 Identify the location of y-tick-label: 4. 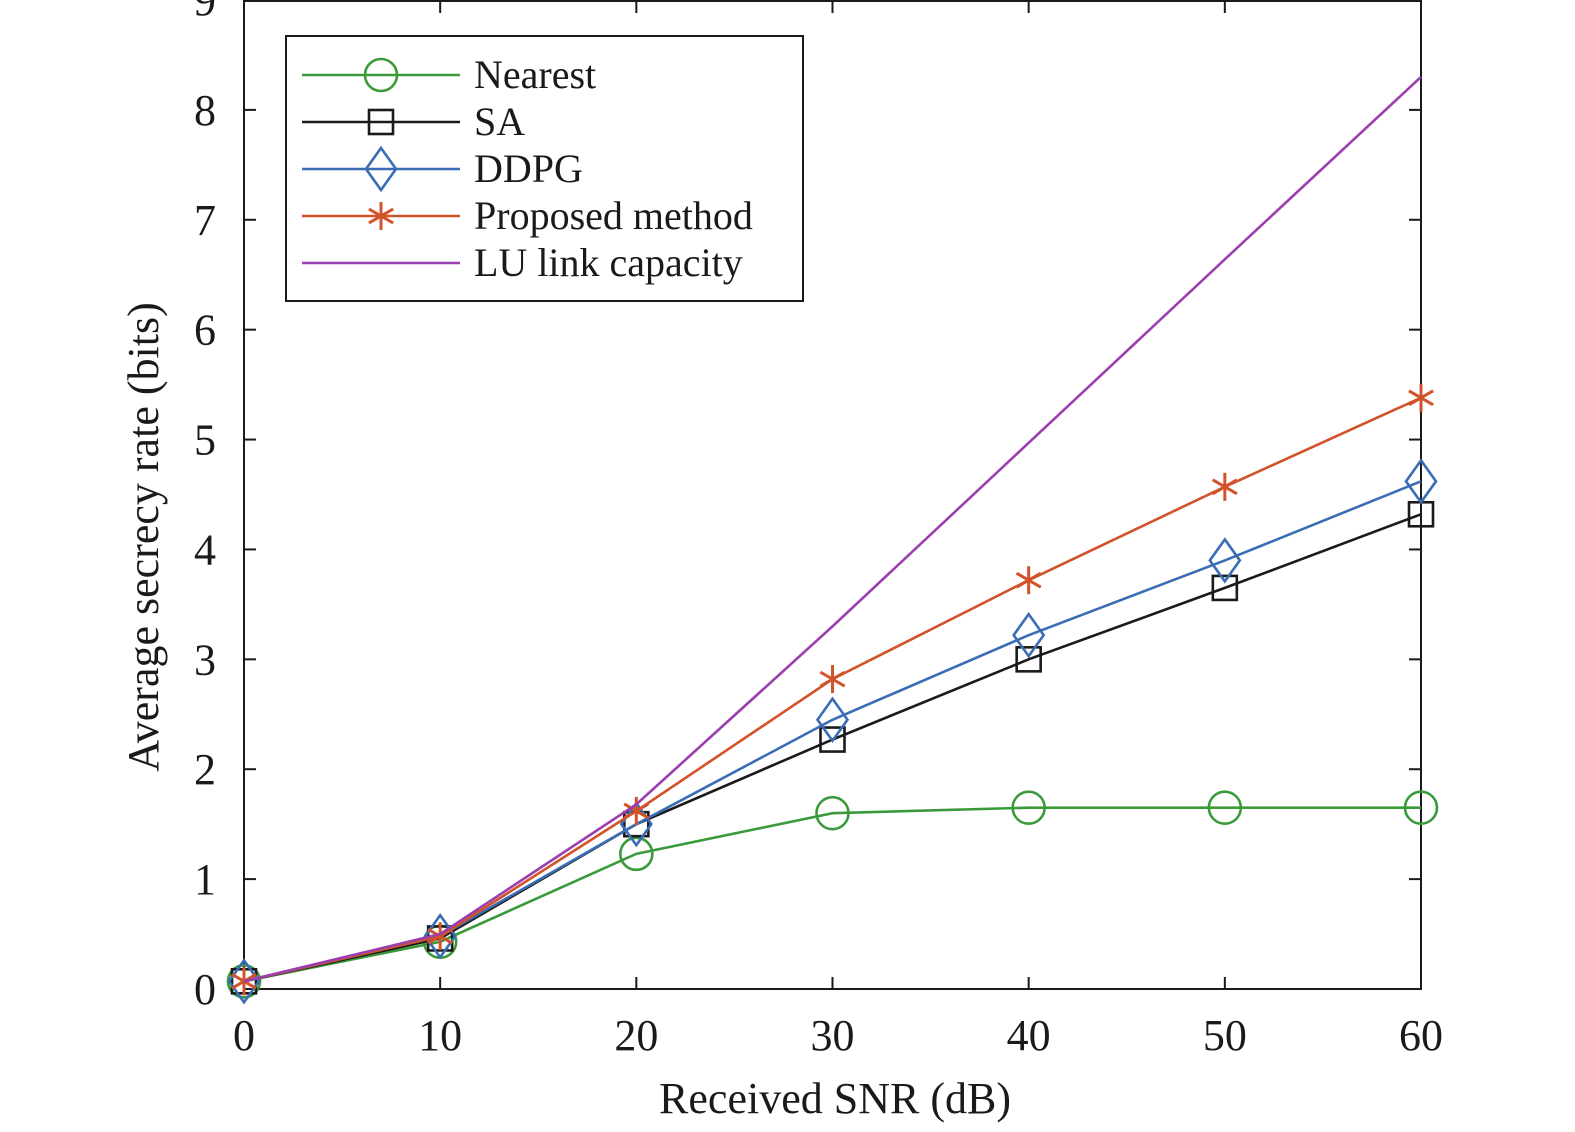
(205, 549).